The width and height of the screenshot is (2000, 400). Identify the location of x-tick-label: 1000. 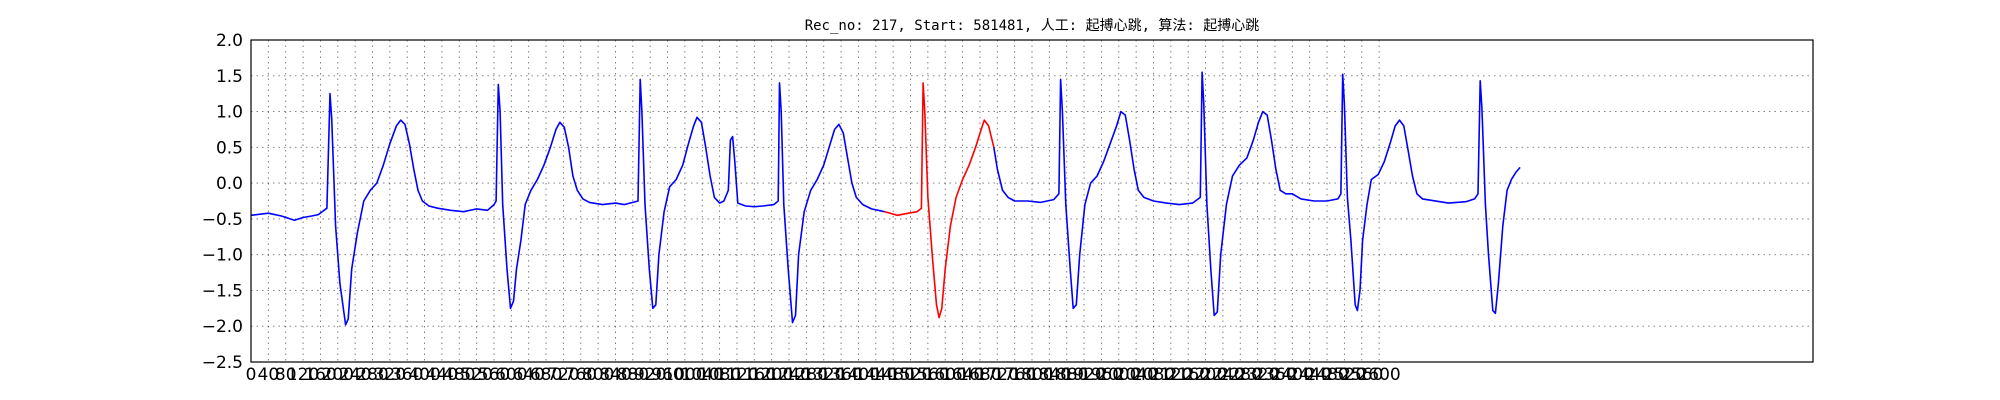
(684, 375).